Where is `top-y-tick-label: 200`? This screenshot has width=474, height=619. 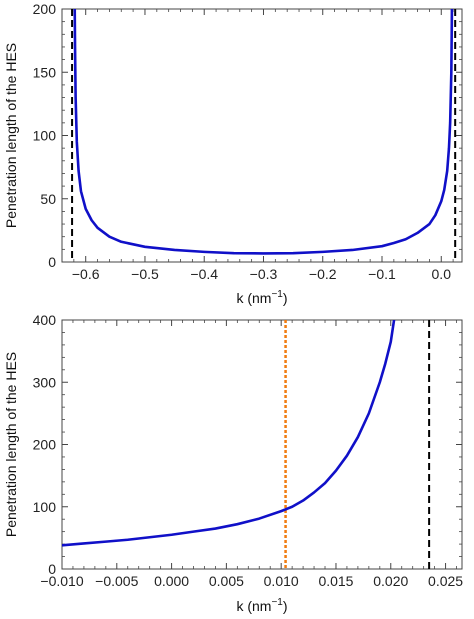 top-y-tick-label: 200 is located at coordinates (45, 9).